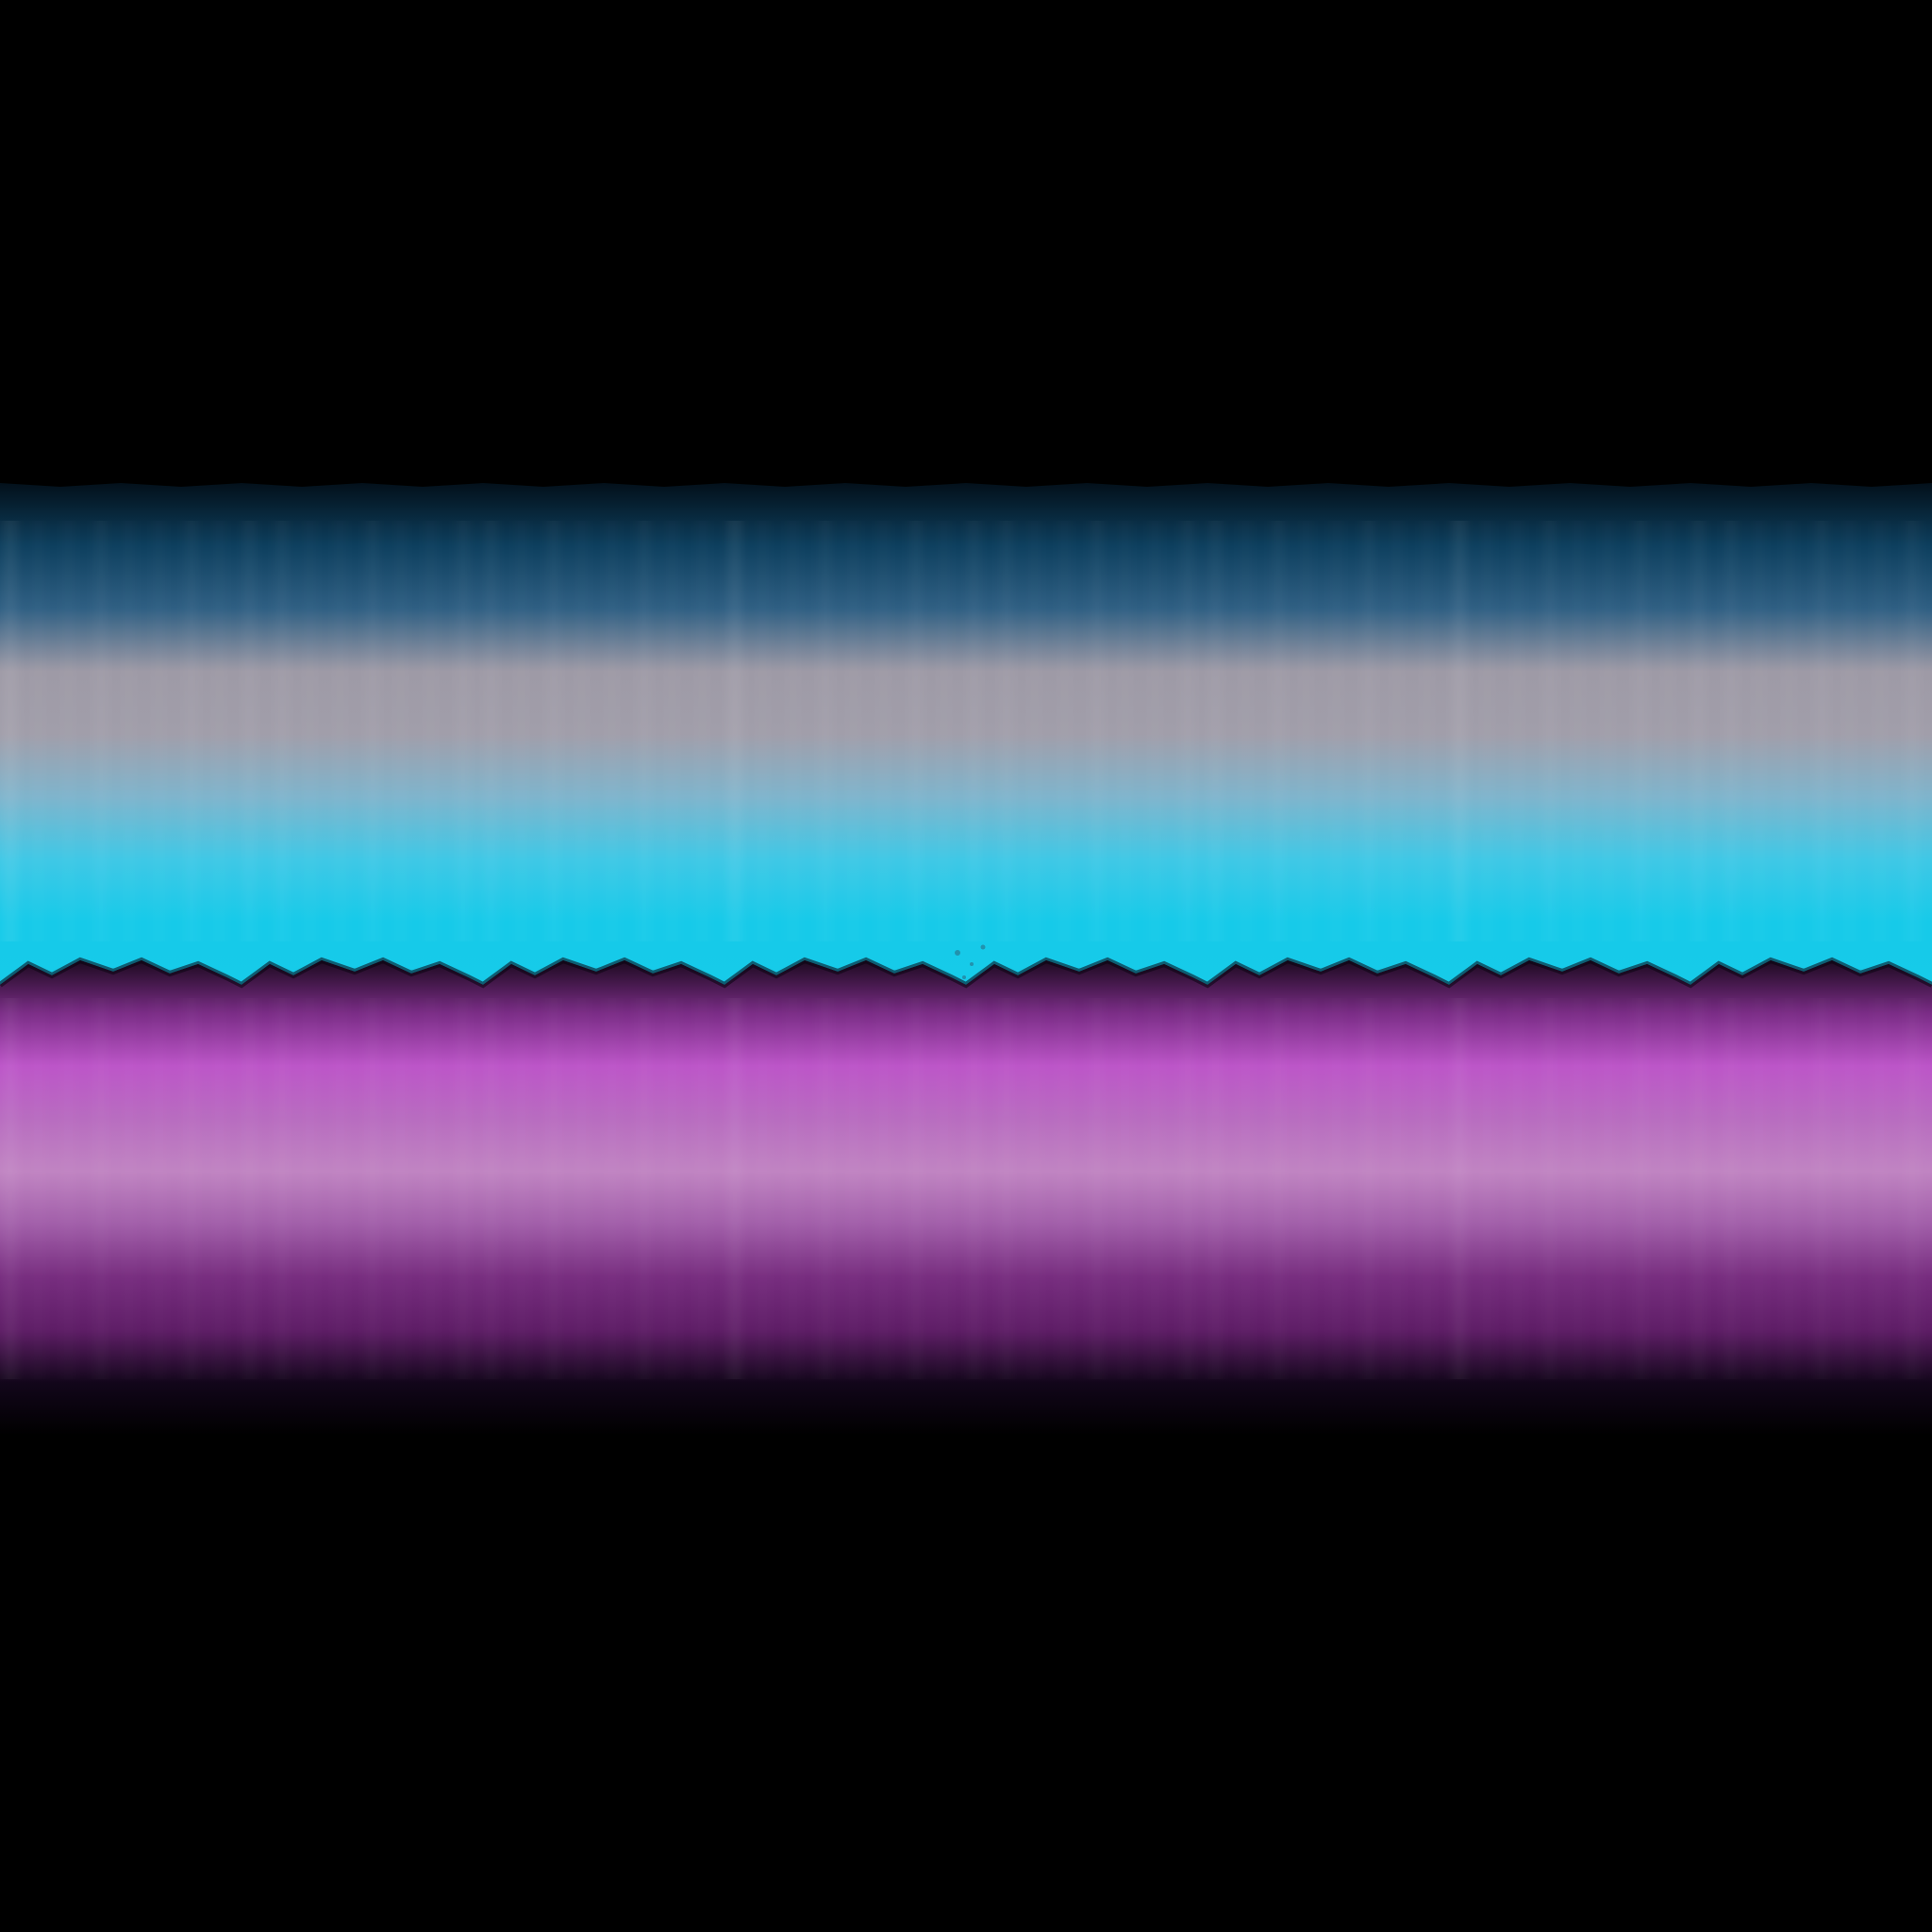  Describe the element at coordinates (971, 962) in the screenshot. I see `smudge-mark` at that location.